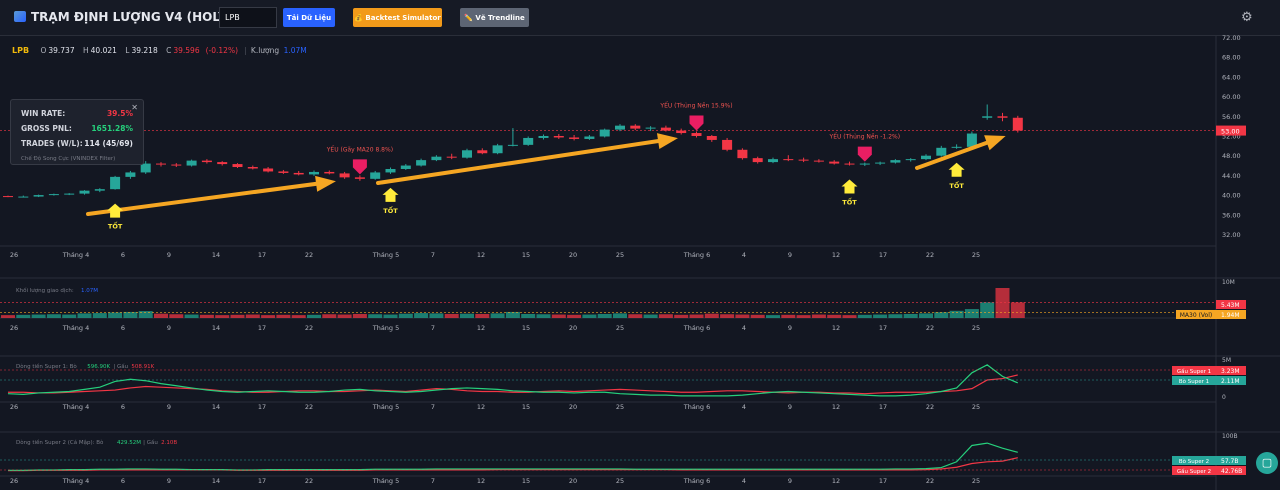 The height and width of the screenshot is (490, 1280). Describe the element at coordinates (309, 255) in the screenshot. I see `x-axis-label: 22` at that location.